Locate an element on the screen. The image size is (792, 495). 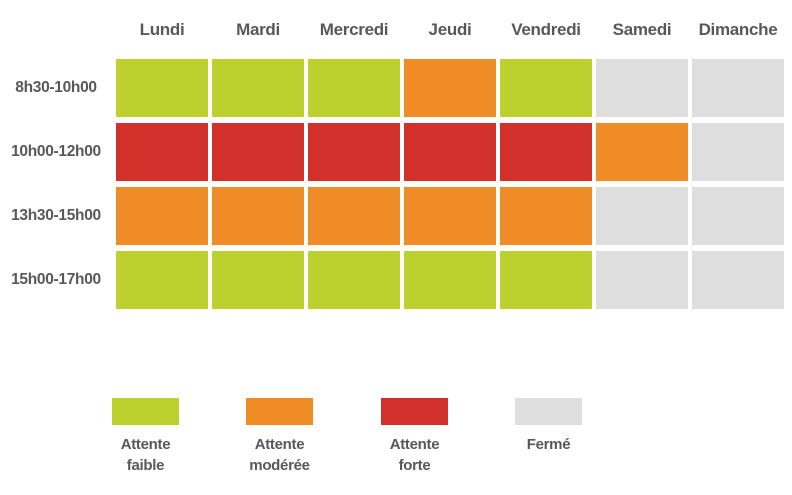
heatmap-cell-r1-c5 is located at coordinates (642, 152).